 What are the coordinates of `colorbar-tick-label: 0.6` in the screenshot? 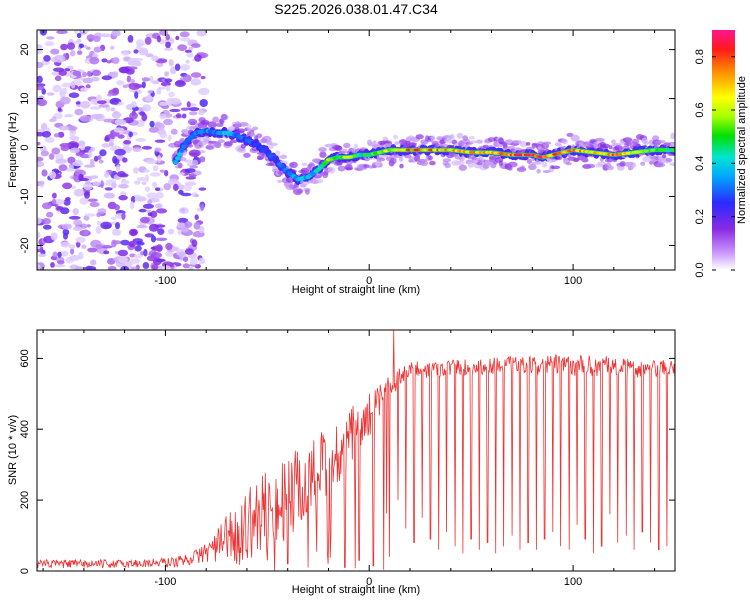 It's located at (700, 109).